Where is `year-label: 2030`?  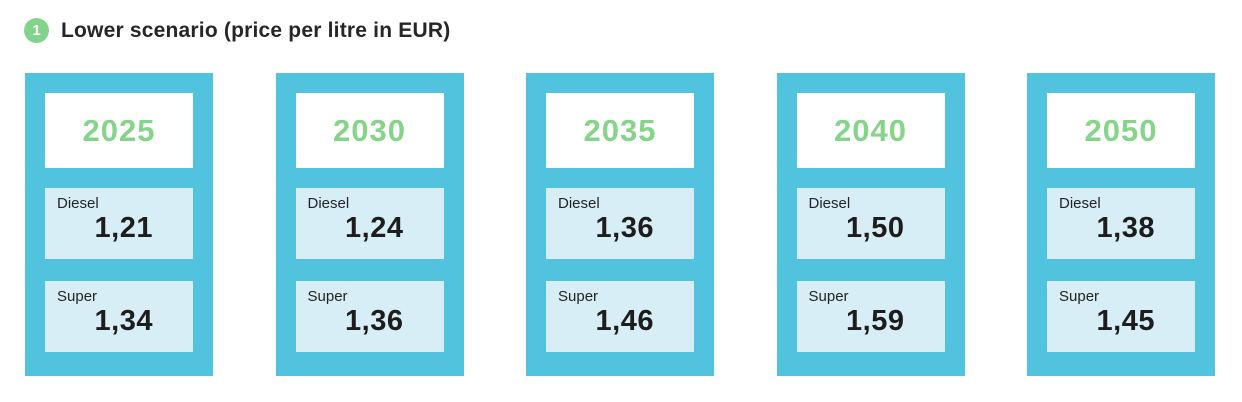
year-label: 2030 is located at coordinates (369, 130).